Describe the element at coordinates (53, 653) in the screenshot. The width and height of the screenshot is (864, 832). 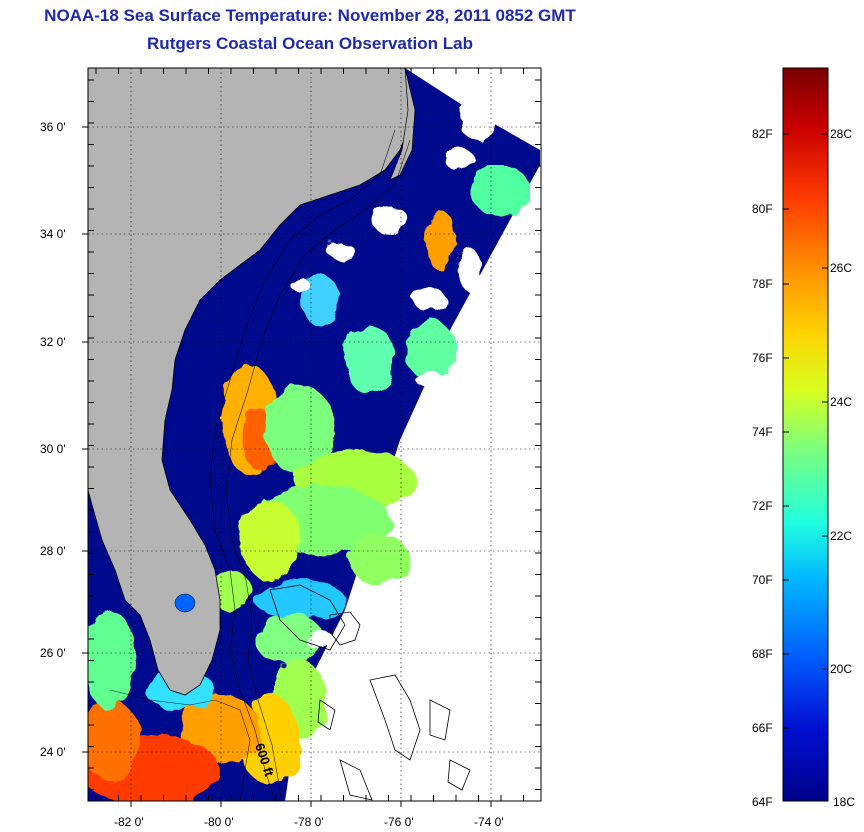
I see `lat-label: 26 0'` at that location.